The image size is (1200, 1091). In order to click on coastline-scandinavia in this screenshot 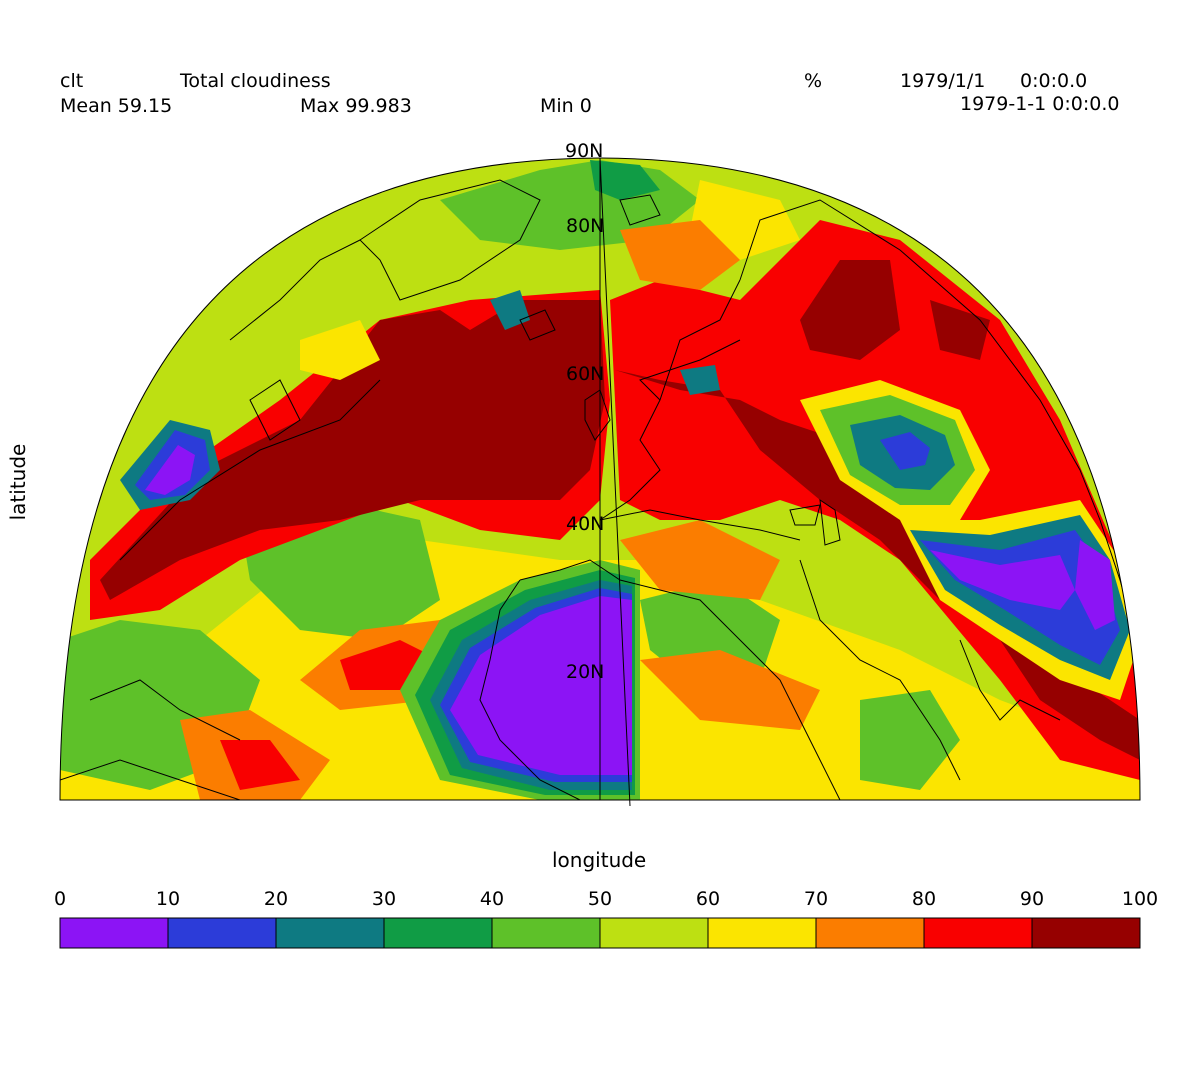, I will do `click(700, 340)`.